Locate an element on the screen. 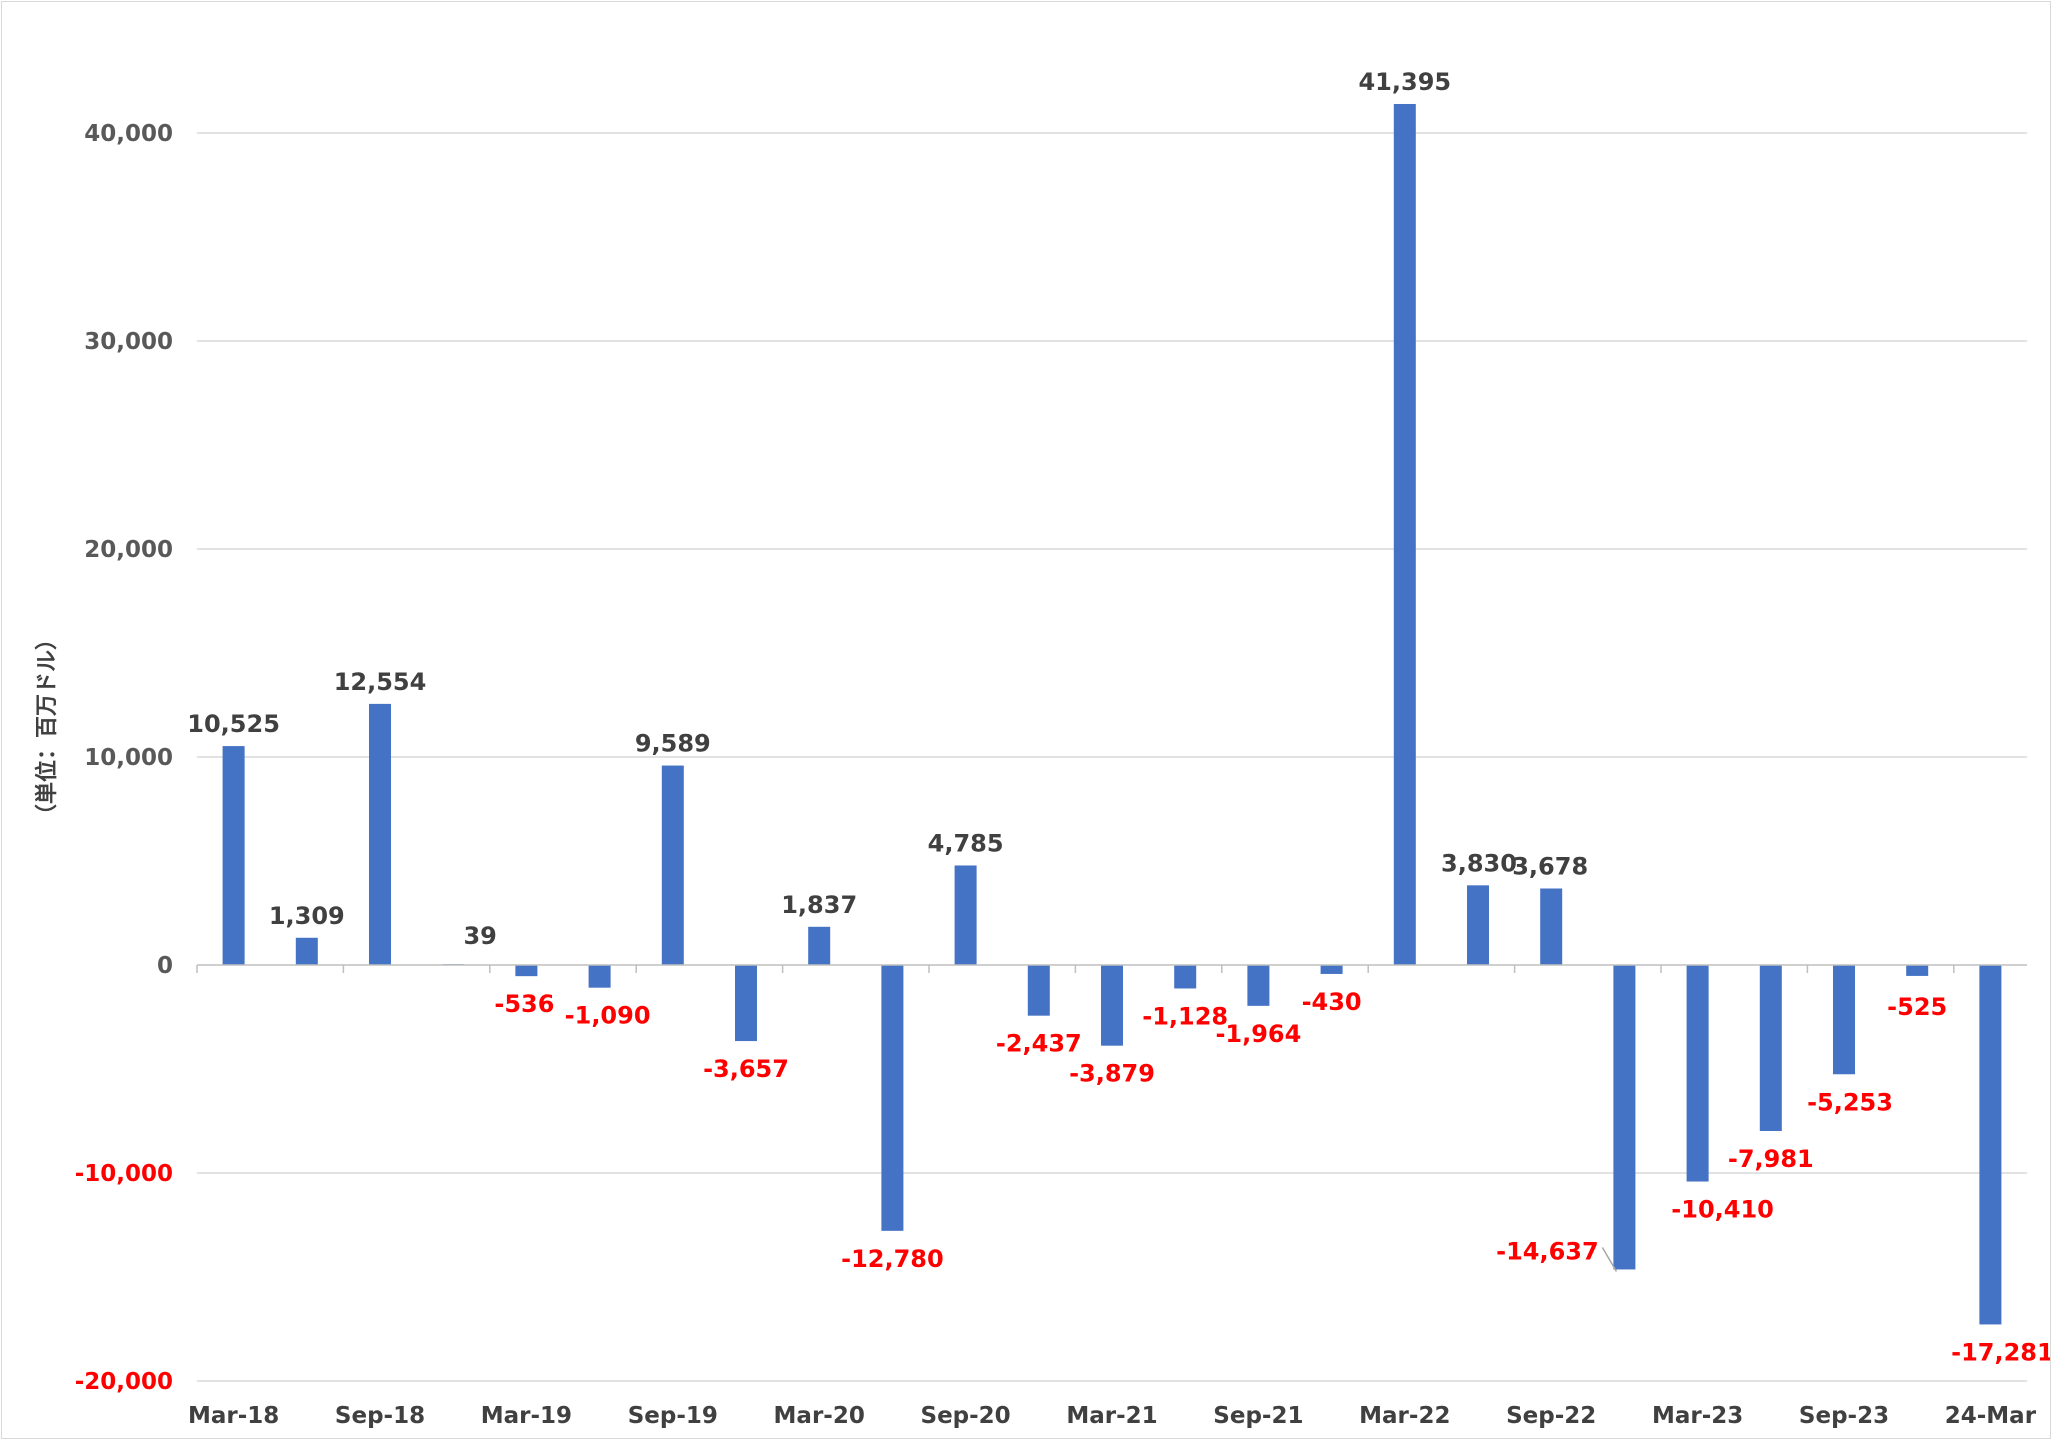 Image resolution: width=2052 pixels, height=1440 pixels. x-tick-label: Sep-22 is located at coordinates (1551, 1416).